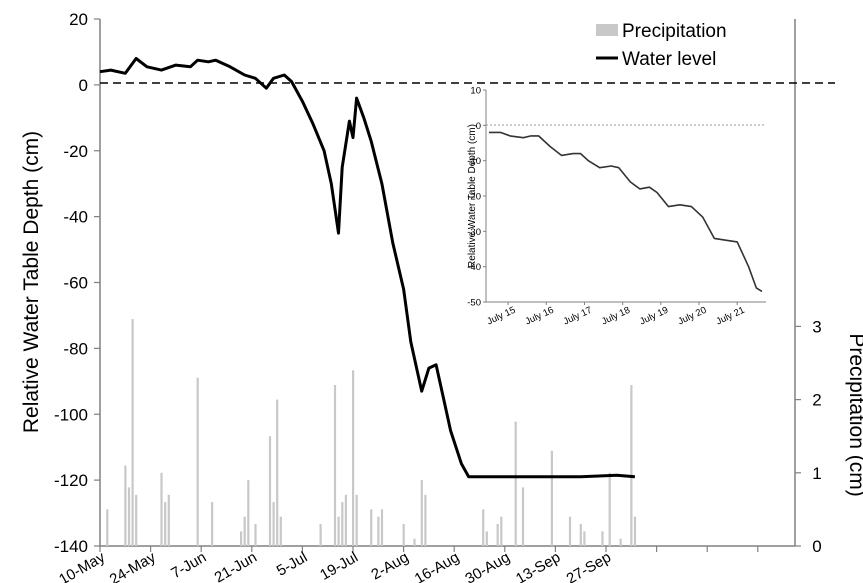 The height and width of the screenshot is (583, 863). I want to click on y-axis-ticks: 20 0 -20 -40 -60 -80 -100 -120 -140, so click(77, 283).